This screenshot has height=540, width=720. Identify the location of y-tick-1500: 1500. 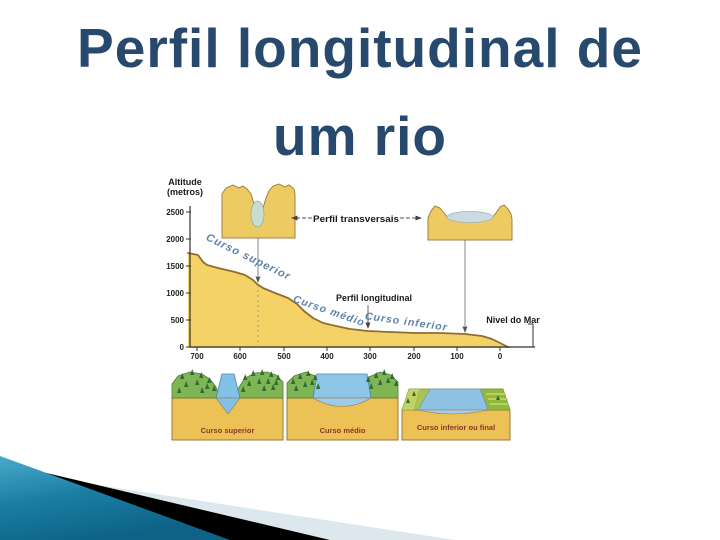
(175, 266).